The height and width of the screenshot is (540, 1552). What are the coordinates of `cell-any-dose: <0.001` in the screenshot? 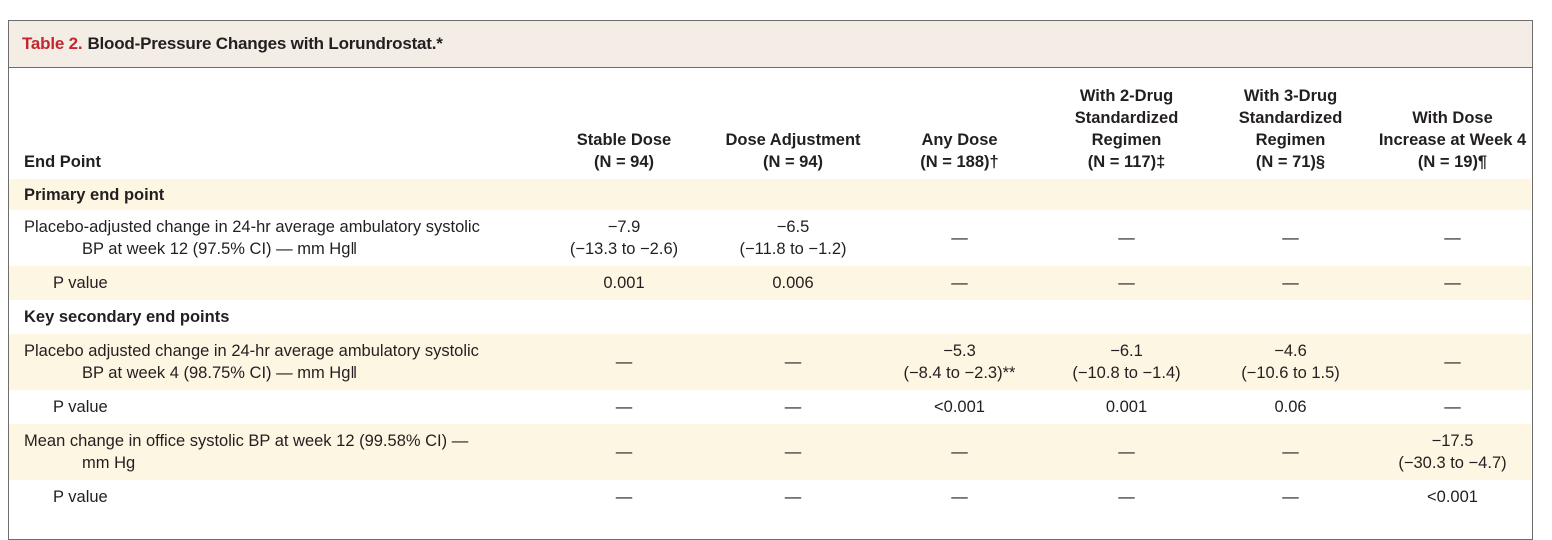 It's located at (959, 407).